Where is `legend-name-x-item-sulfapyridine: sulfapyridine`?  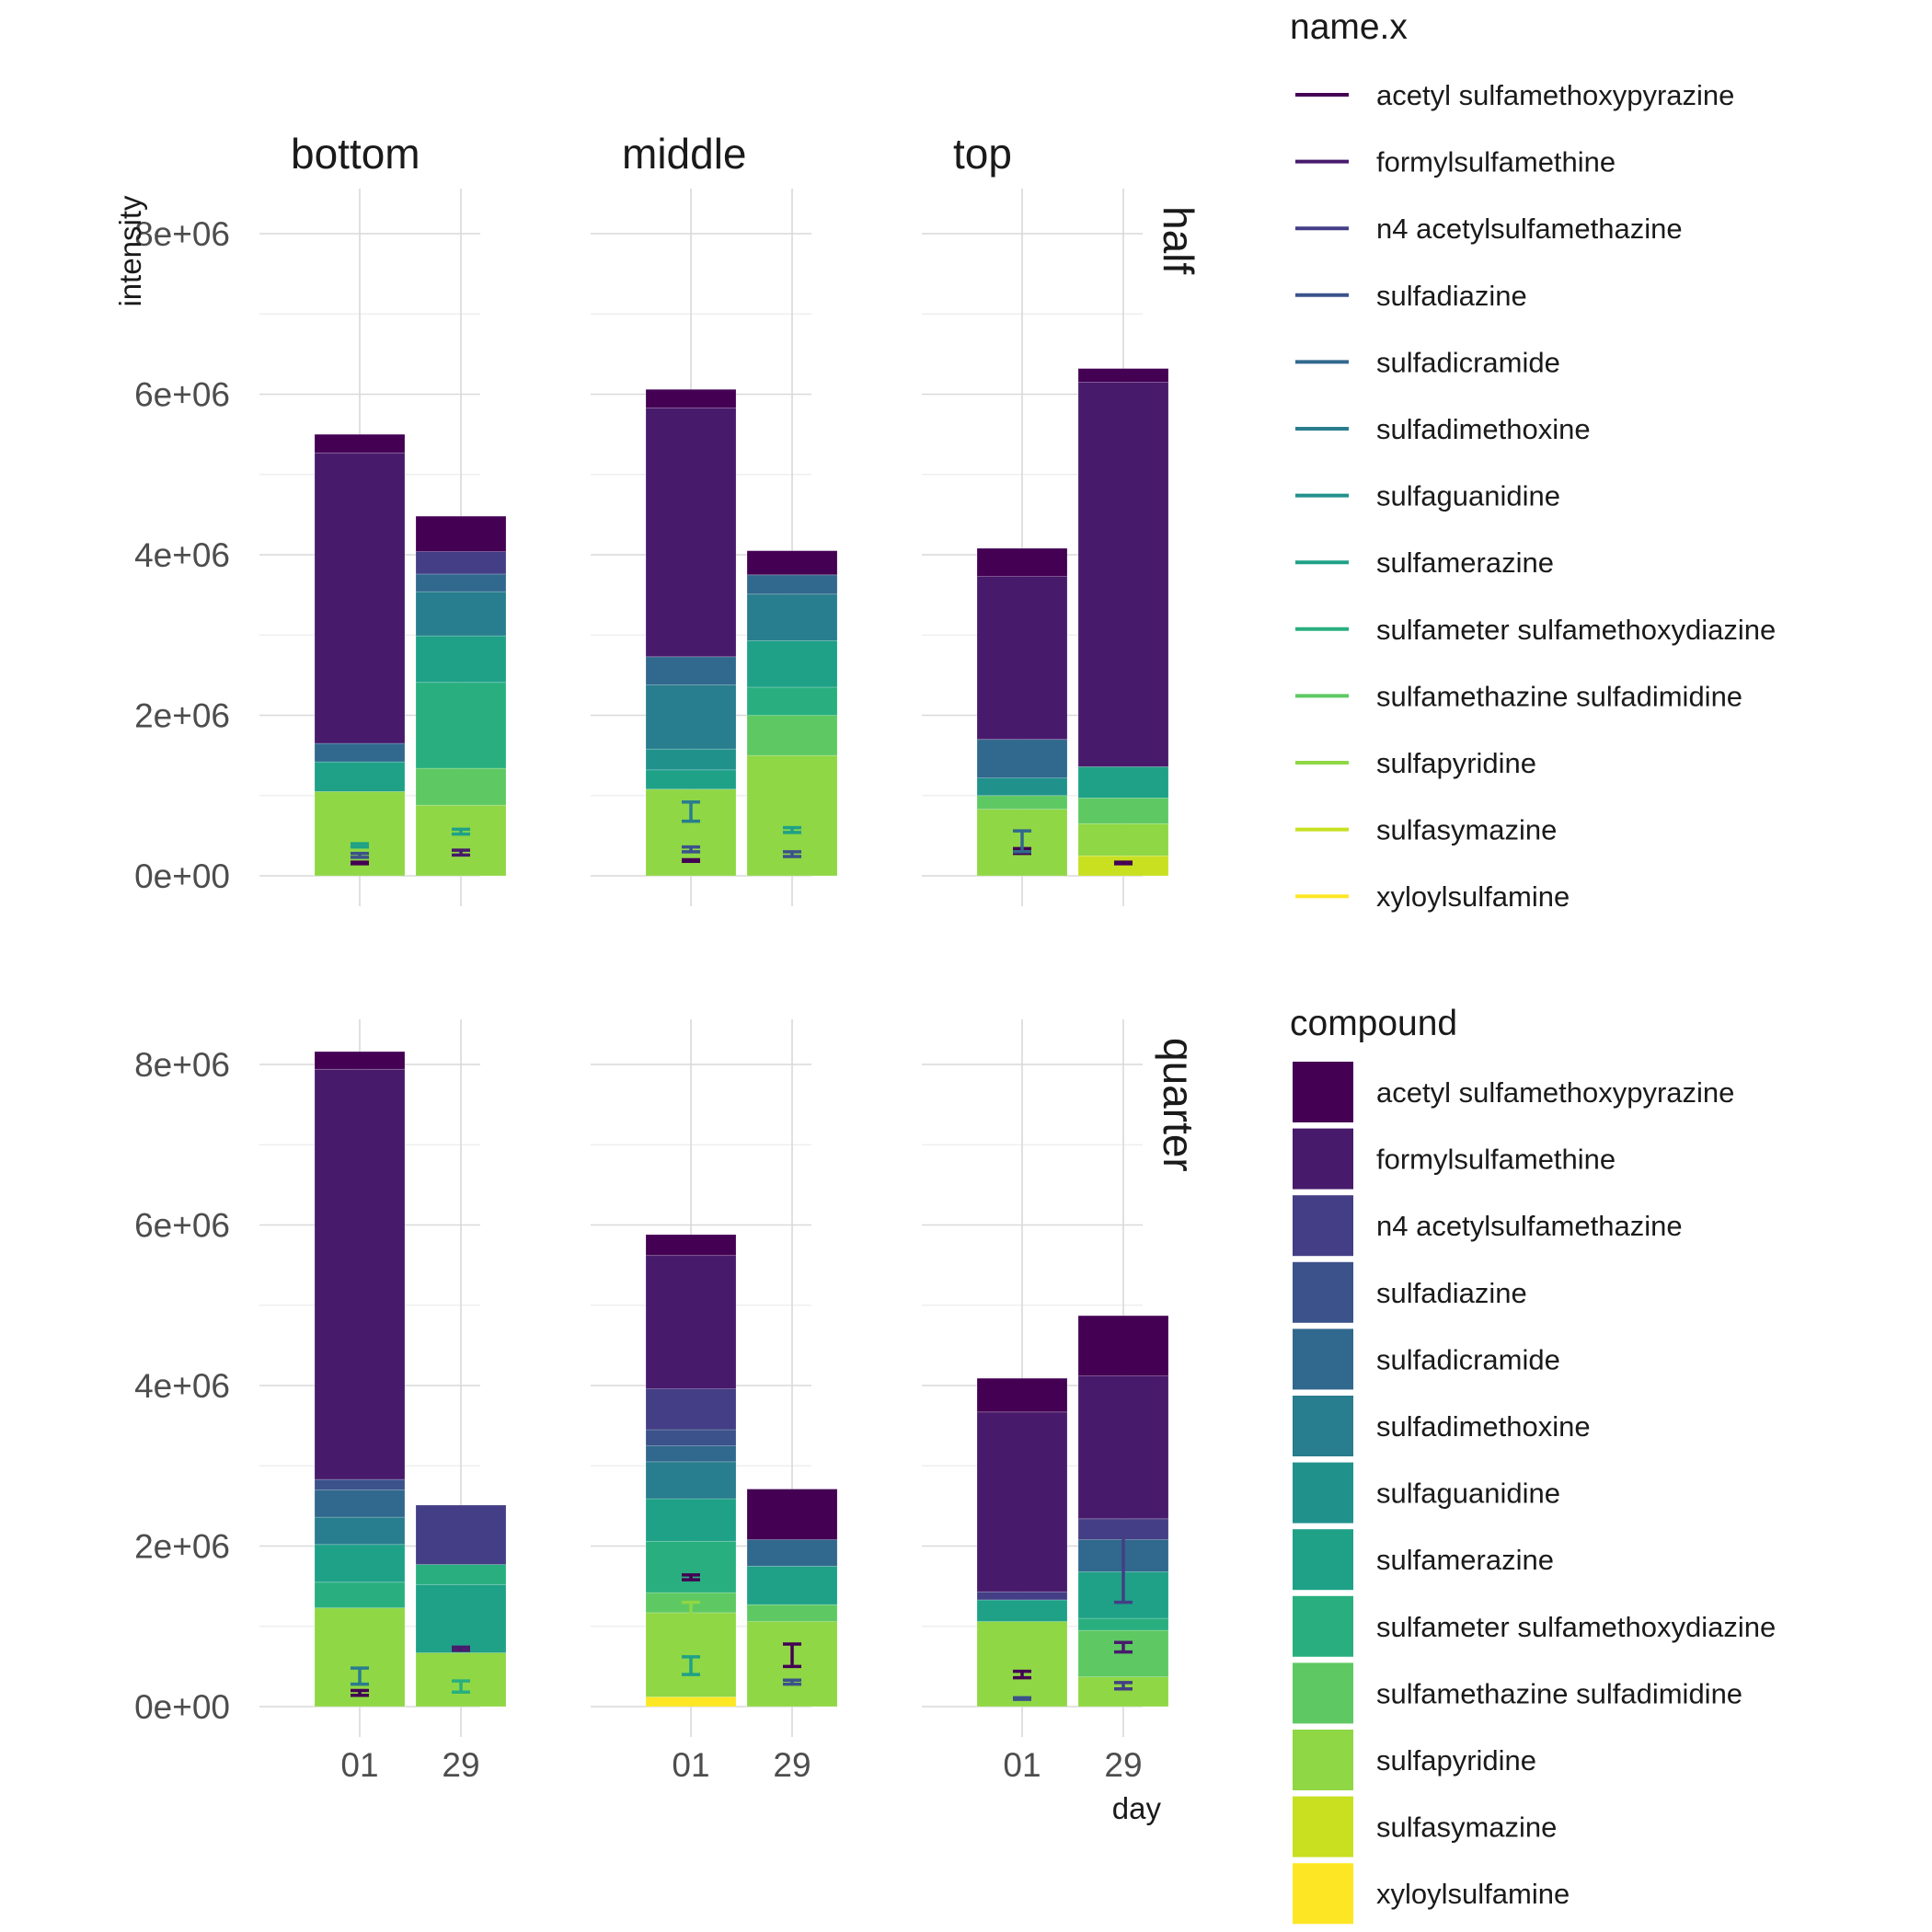 legend-name-x-item-sulfapyridine: sulfapyridine is located at coordinates (1415, 763).